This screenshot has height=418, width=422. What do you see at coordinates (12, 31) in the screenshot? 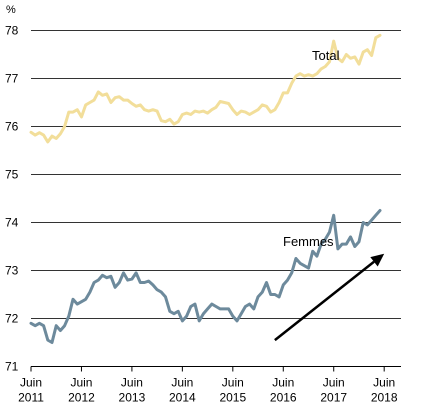
I see `y-tick-label: 78` at bounding box center [12, 31].